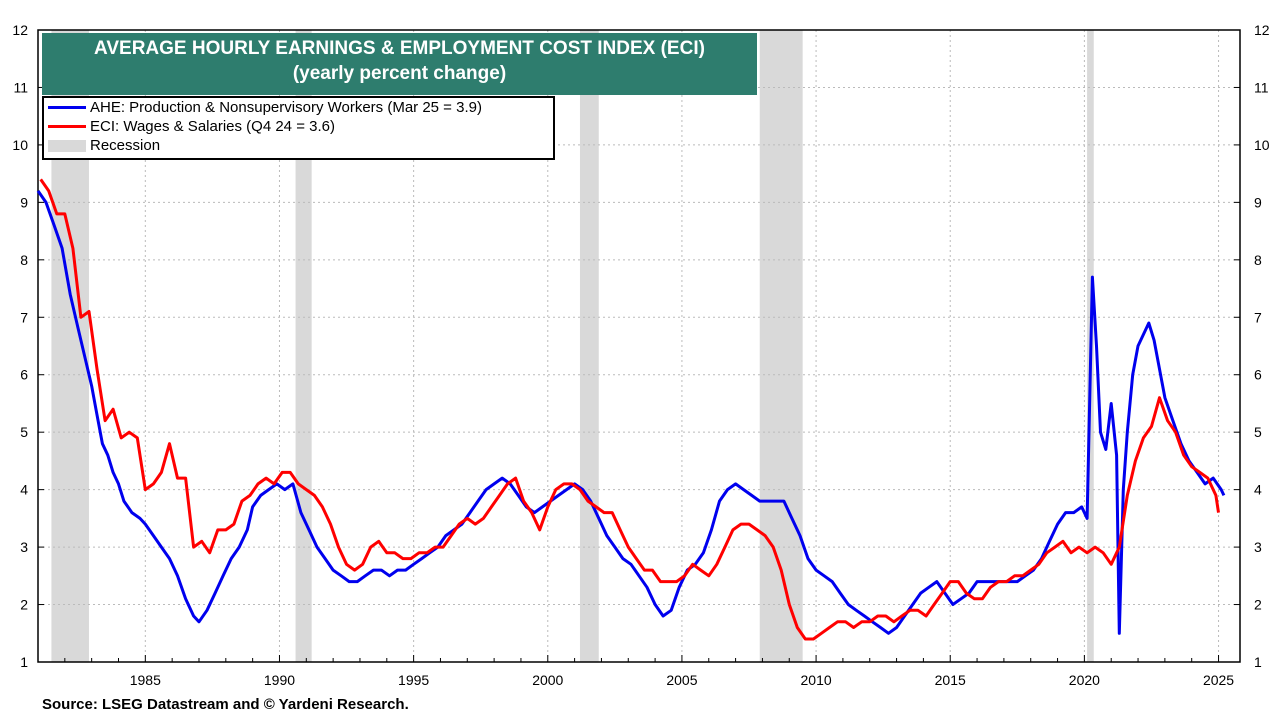 Image resolution: width=1280 pixels, height=720 pixels. What do you see at coordinates (635, 671) in the screenshot?
I see `x-axis: 1985 1990 1995 2000 2005 2010 2015 2020 2025` at bounding box center [635, 671].